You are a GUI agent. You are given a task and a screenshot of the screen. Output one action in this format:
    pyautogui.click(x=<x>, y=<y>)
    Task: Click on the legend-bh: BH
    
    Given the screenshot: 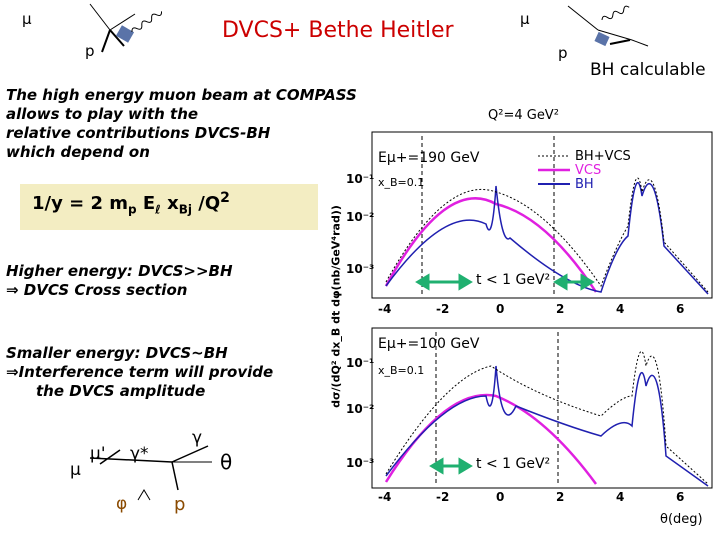 What is the action you would take?
    pyautogui.click(x=584, y=184)
    